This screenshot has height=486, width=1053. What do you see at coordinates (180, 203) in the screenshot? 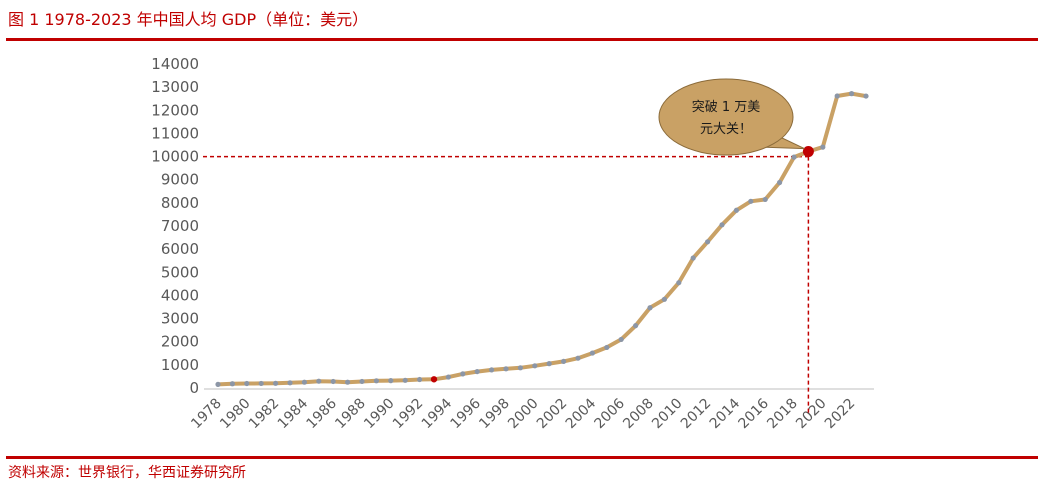
I see `y-tick-label: 8000` at bounding box center [180, 203].